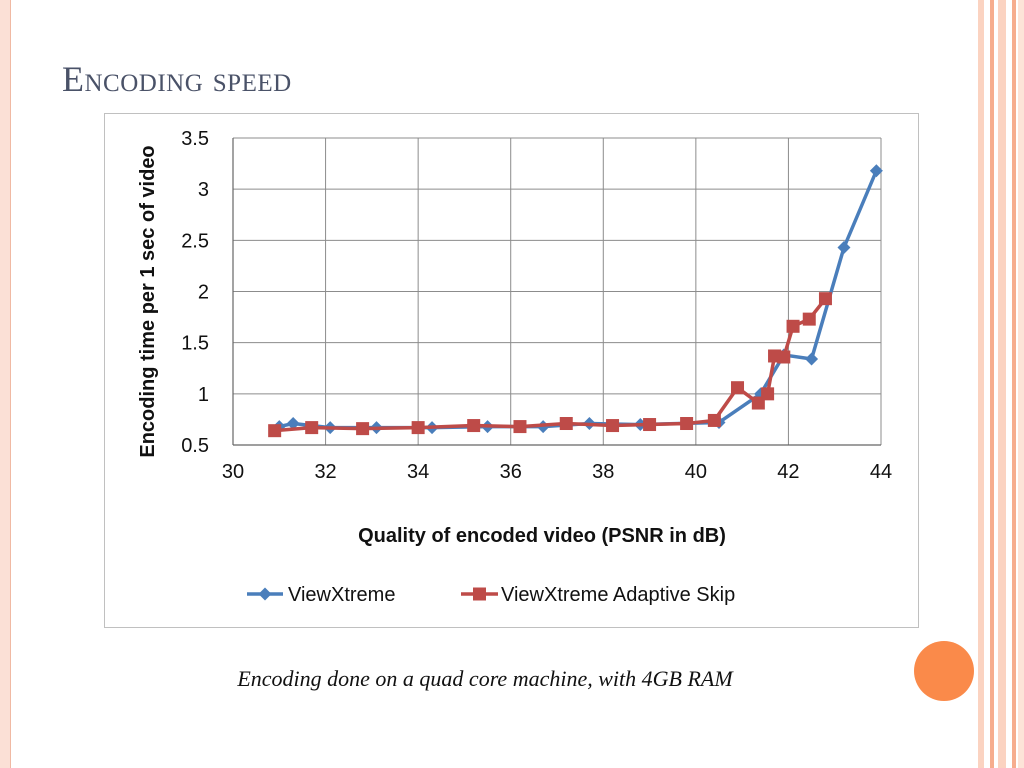  What do you see at coordinates (511, 472) in the screenshot?
I see `x-tick-label: 36` at bounding box center [511, 472].